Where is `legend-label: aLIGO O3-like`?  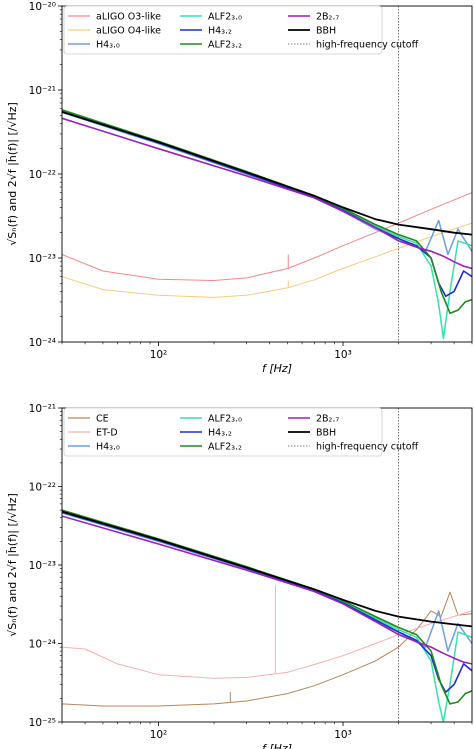 legend-label: aLIGO O3-like is located at coordinates (128, 17).